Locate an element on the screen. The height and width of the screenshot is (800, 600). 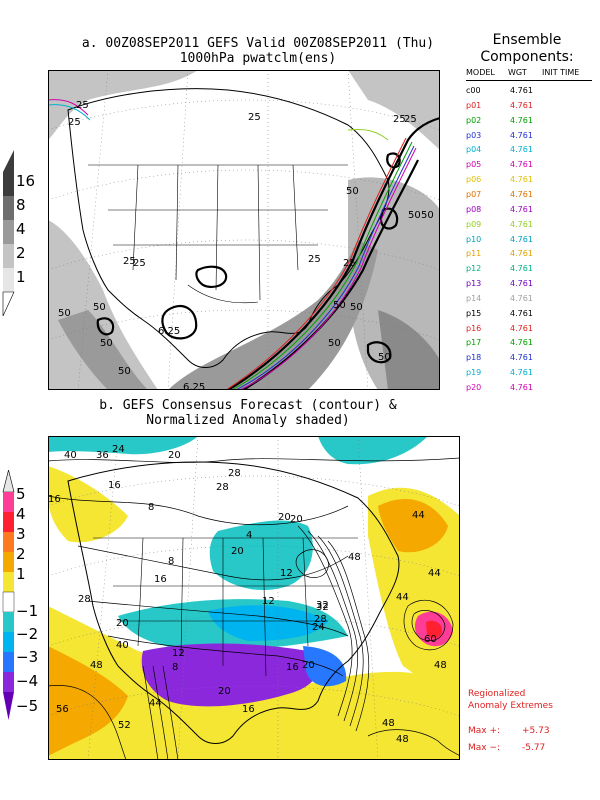
colorbar-b-label-minus5: −5 is located at coordinates (27, 706).